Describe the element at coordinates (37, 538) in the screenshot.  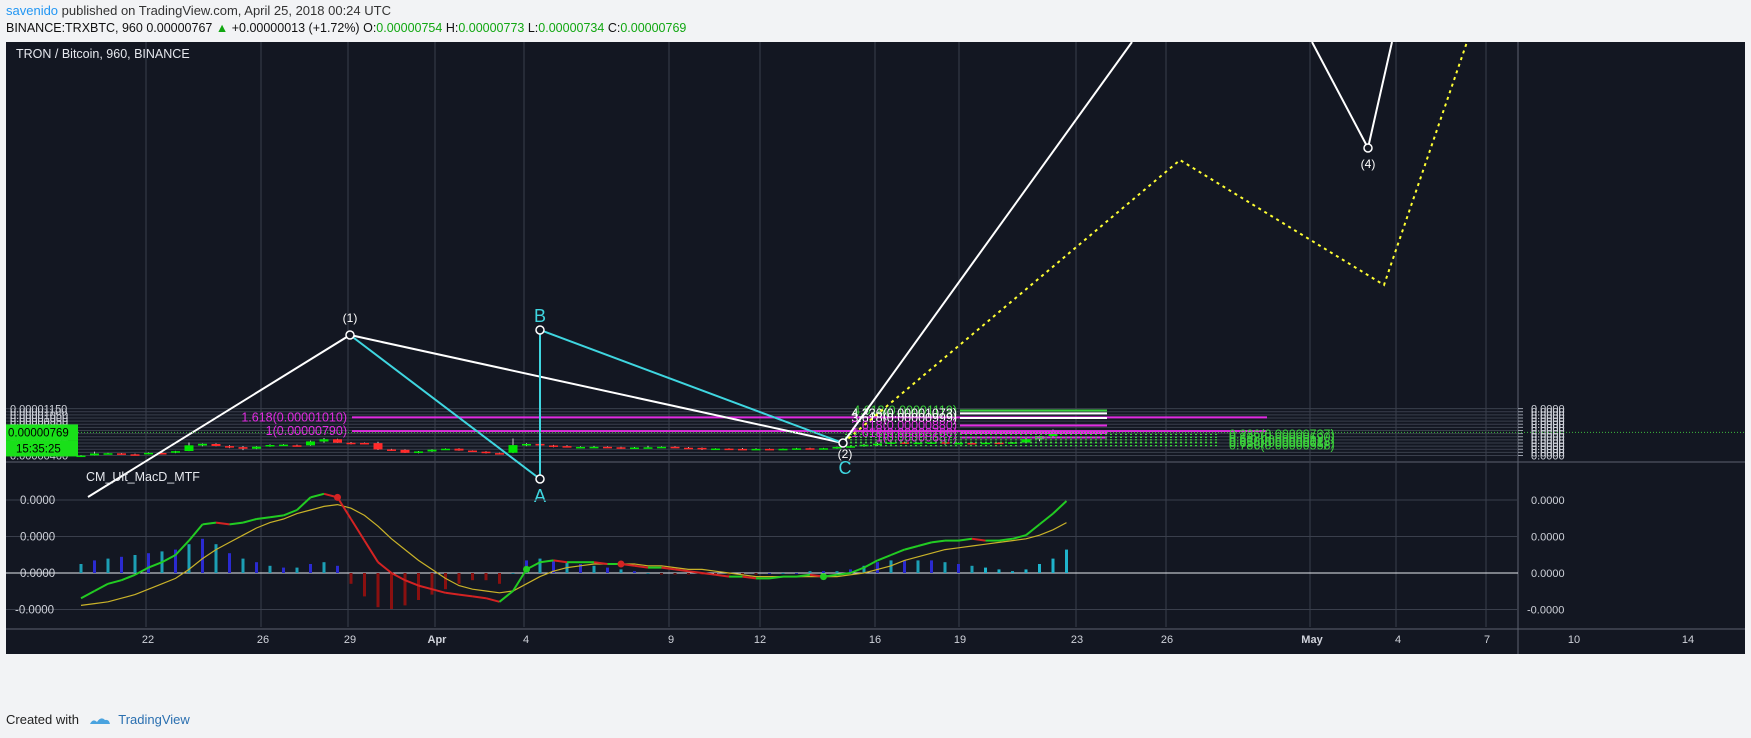
I see `indicator-y-tick: 0.0000` at that location.